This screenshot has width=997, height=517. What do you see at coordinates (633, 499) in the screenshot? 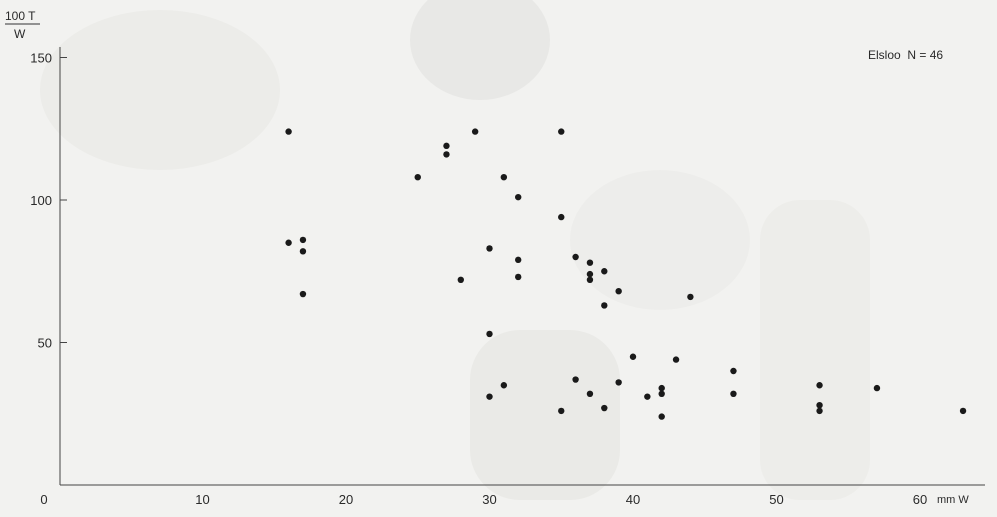
I see `x-tick-label: 40` at bounding box center [633, 499].